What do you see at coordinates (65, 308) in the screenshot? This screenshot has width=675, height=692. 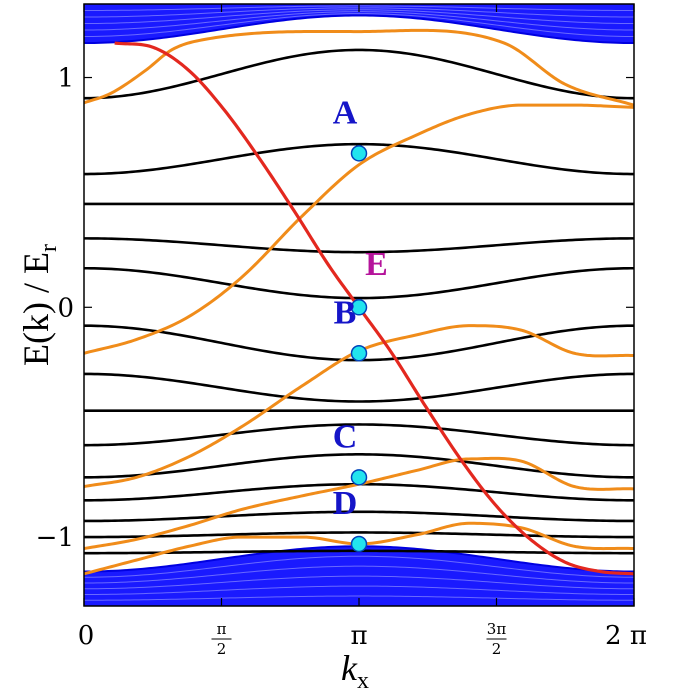 I see `y-tick-label: 0` at bounding box center [65, 308].